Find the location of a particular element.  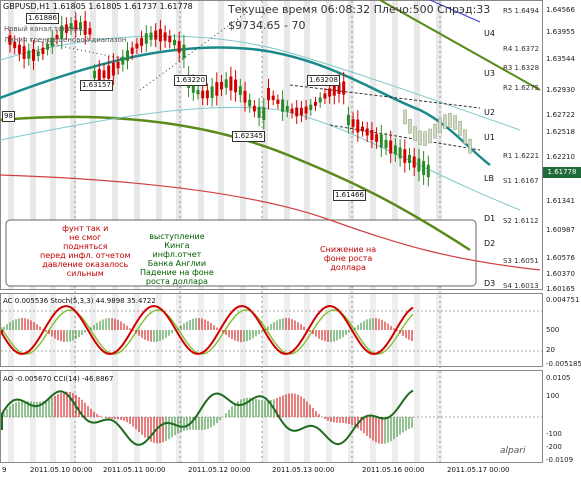

pivot-label: S2 1.6112 is located at coordinates (521, 221).